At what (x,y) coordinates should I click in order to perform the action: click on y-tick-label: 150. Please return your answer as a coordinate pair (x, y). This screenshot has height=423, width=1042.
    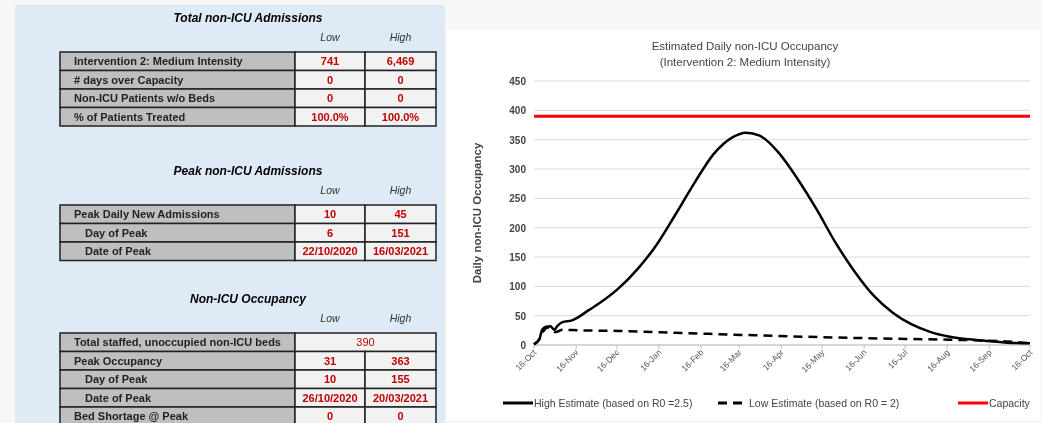
    Looking at the image, I should click on (518, 257).